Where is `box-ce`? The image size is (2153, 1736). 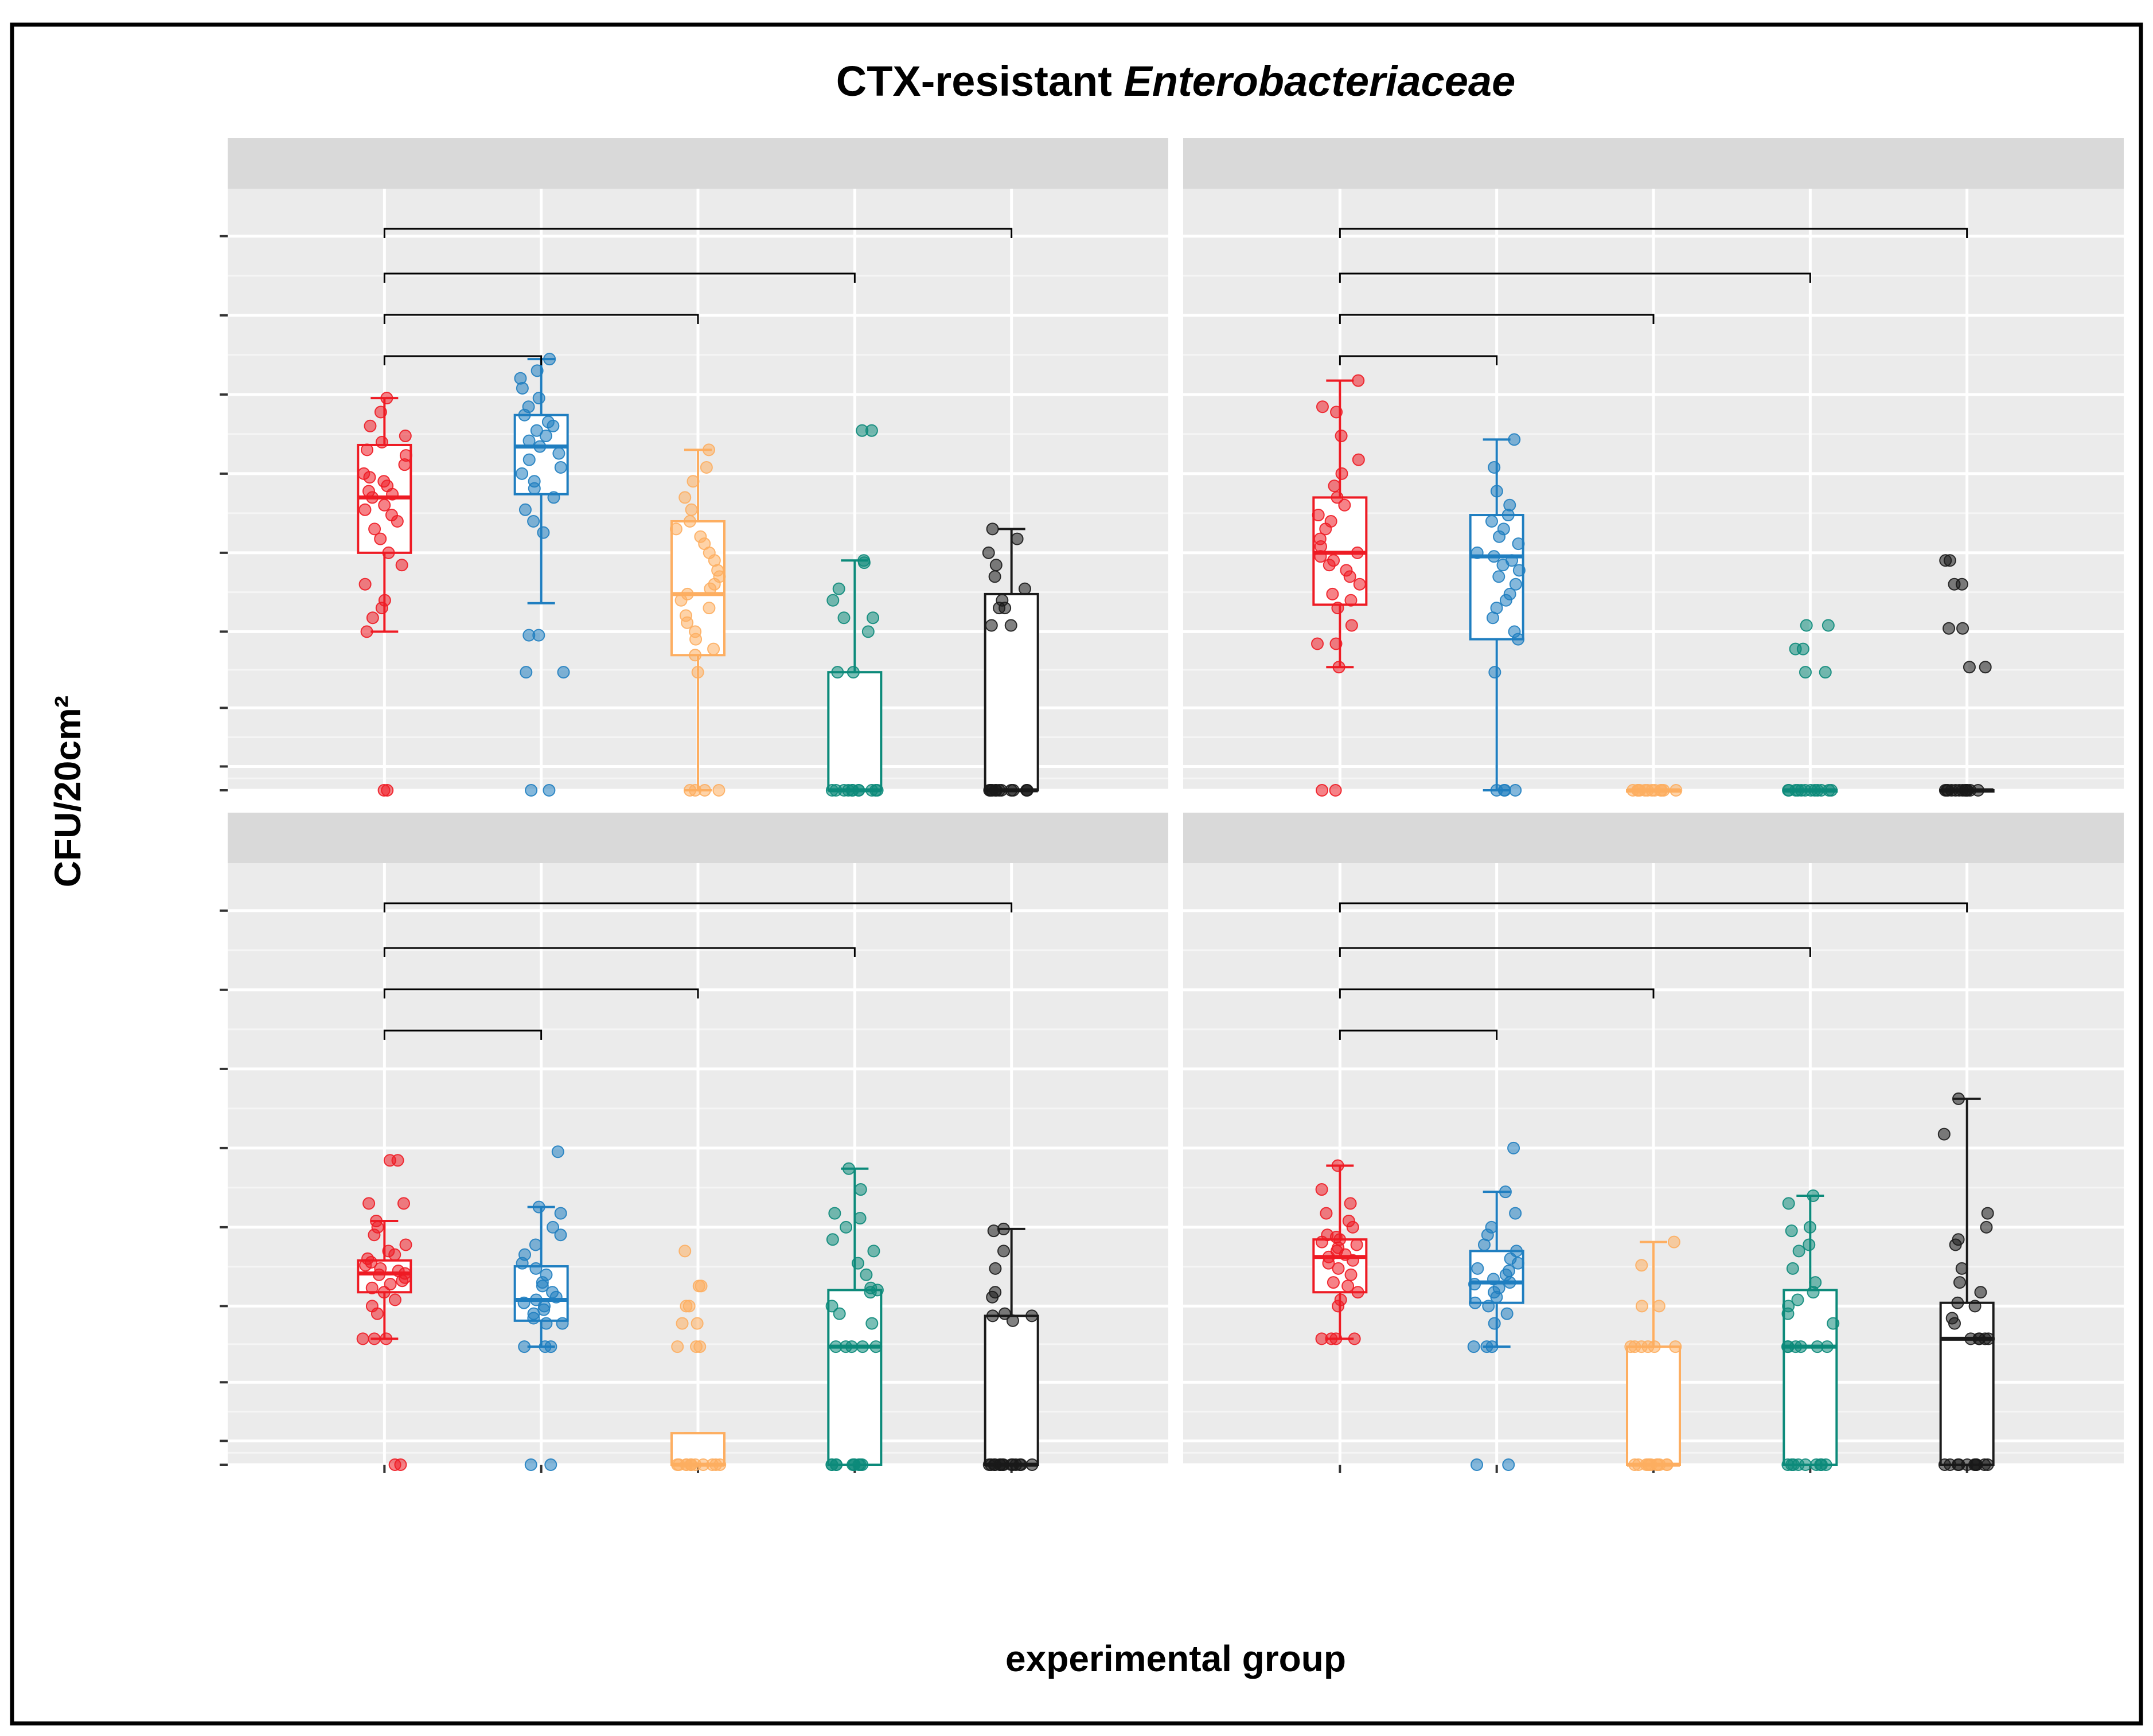 box-ce is located at coordinates (1966, 1281).